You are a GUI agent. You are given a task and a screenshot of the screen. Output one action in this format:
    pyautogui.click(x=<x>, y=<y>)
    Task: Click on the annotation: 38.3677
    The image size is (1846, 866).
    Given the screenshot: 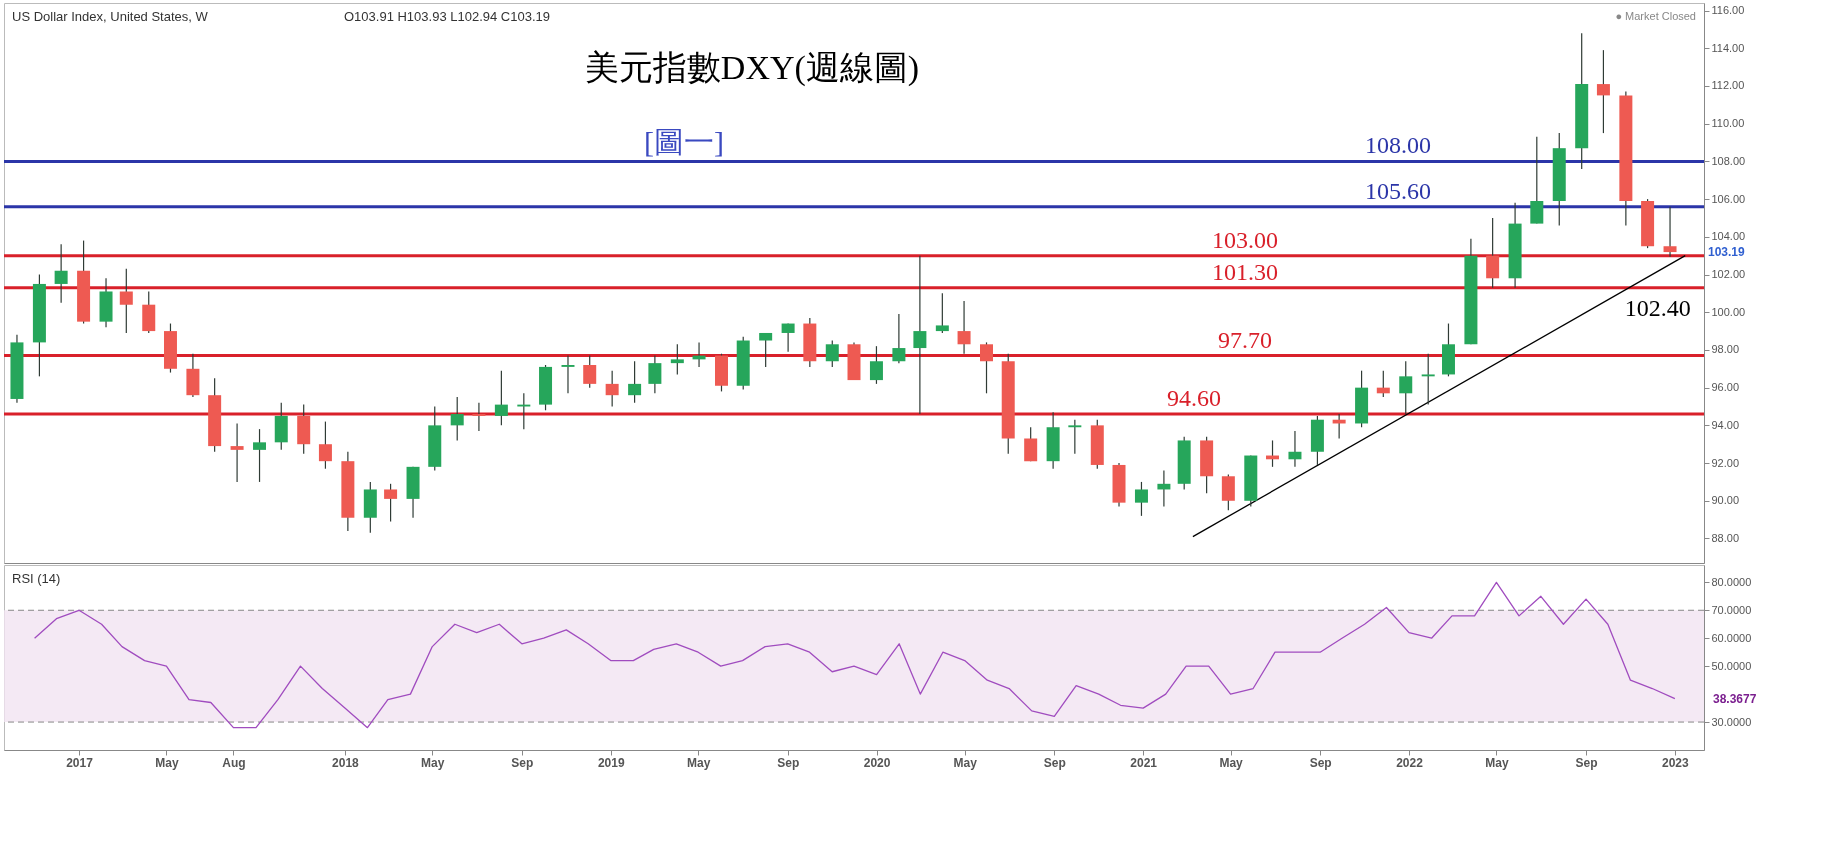 What is the action you would take?
    pyautogui.click(x=1735, y=698)
    